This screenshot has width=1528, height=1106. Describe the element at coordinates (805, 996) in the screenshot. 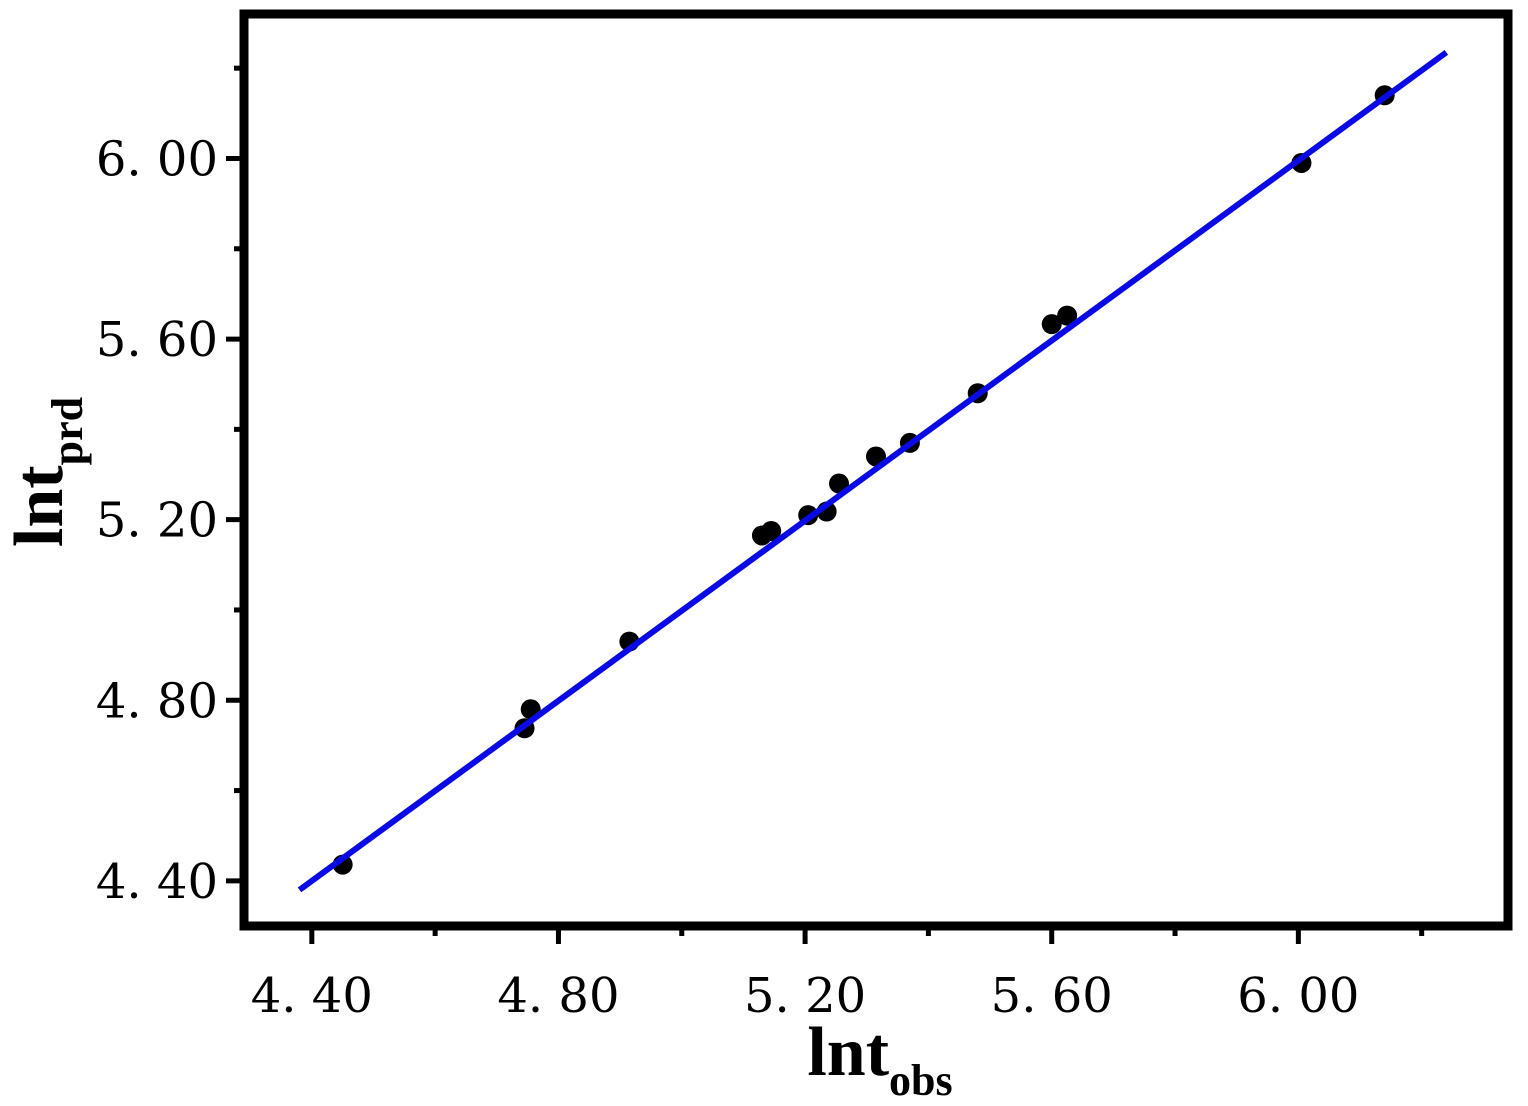

I see `x-tick-label: 5. 20` at that location.